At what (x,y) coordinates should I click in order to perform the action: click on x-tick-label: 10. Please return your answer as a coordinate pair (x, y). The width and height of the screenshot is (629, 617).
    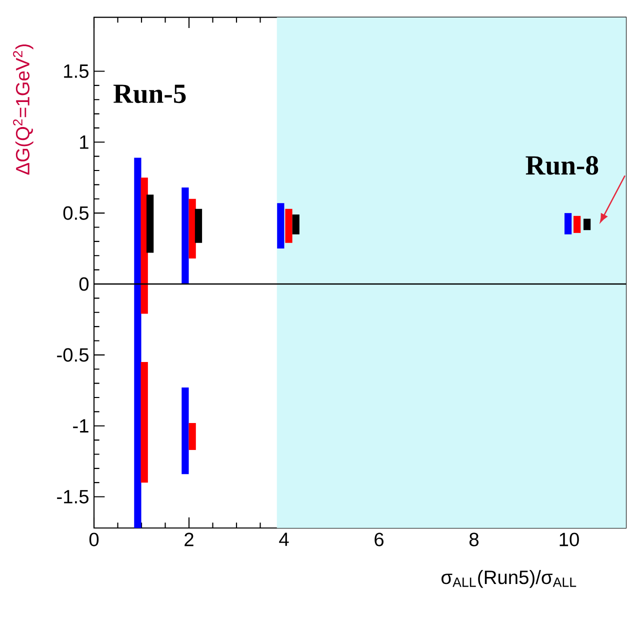
    Looking at the image, I should click on (569, 539).